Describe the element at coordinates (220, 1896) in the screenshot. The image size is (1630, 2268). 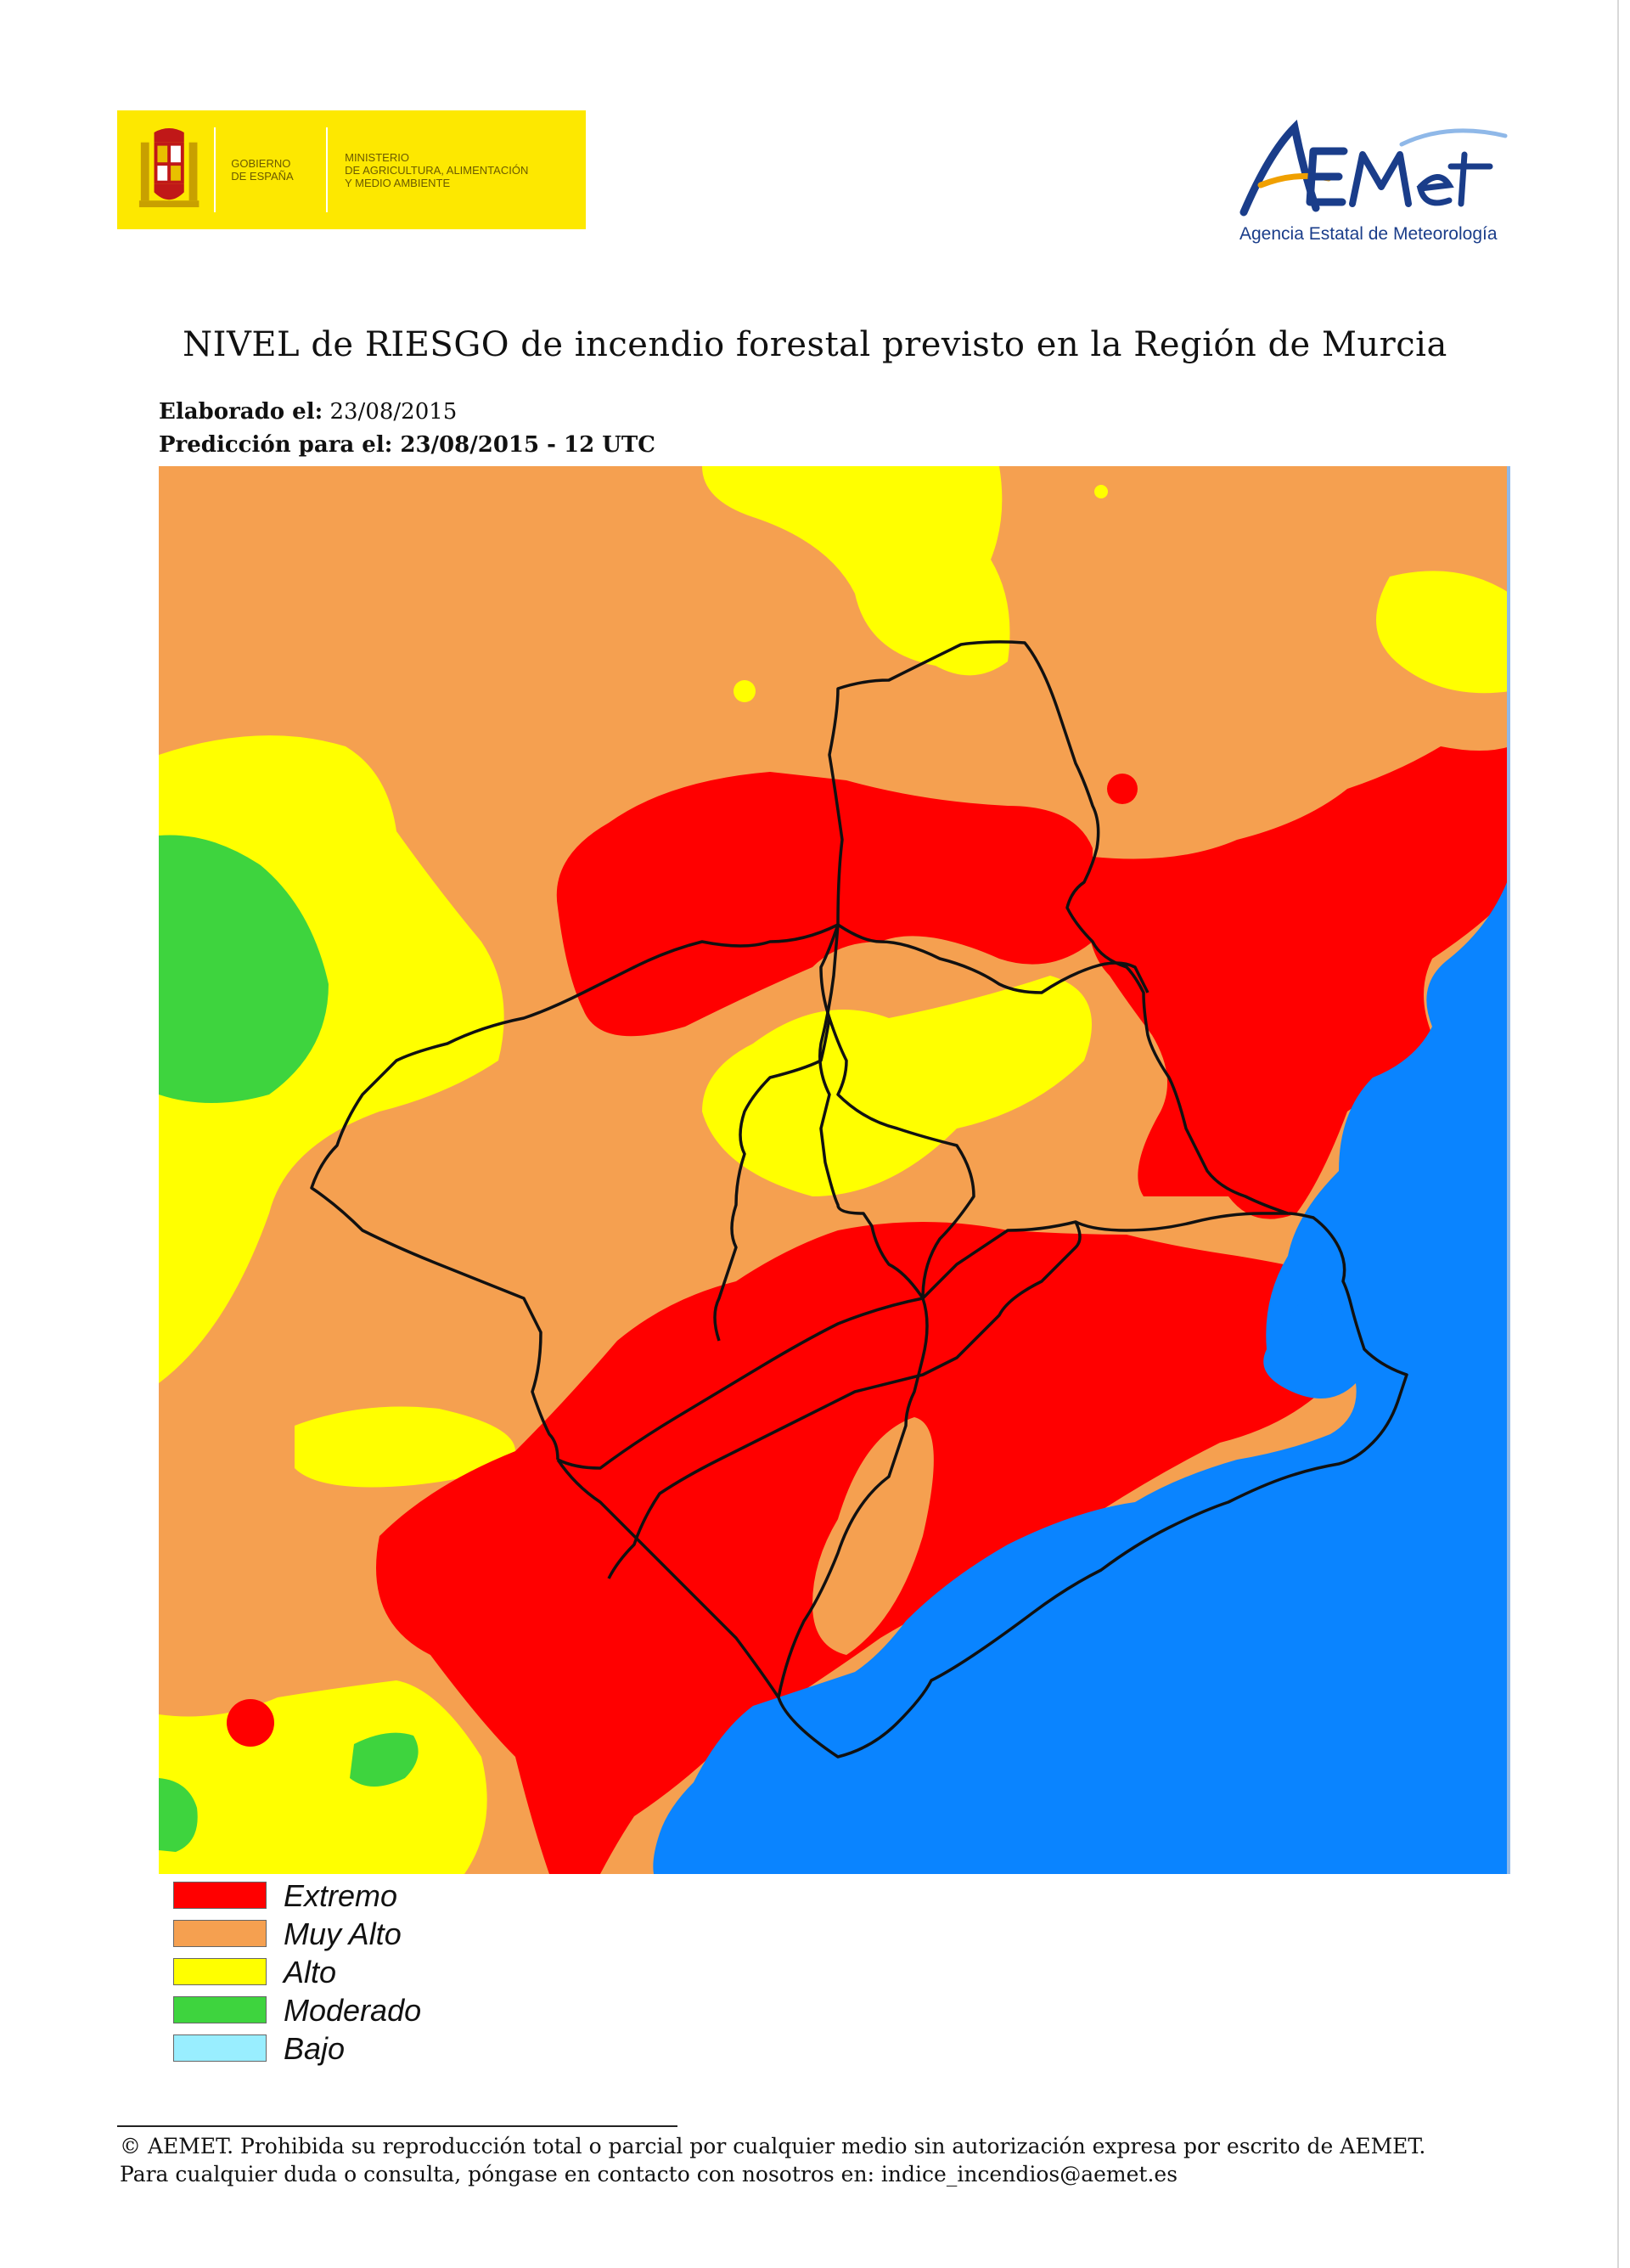
I see `legend-swatch-extremo` at that location.